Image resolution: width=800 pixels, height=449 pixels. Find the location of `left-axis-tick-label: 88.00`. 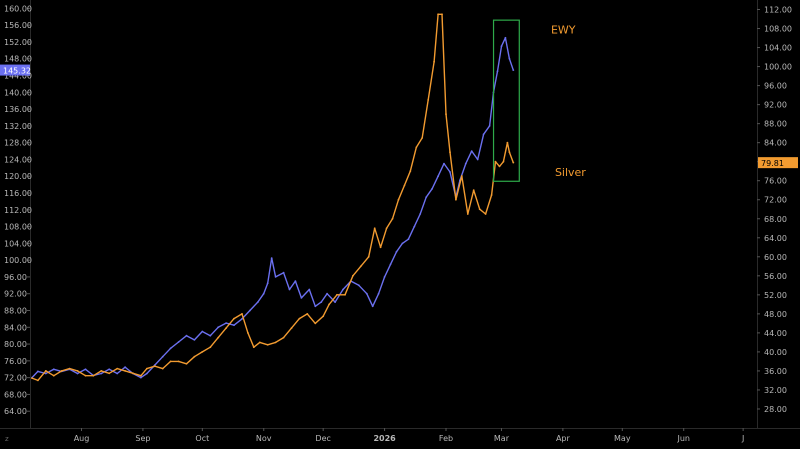

left-axis-tick-label: 88.00 is located at coordinates (15, 311).